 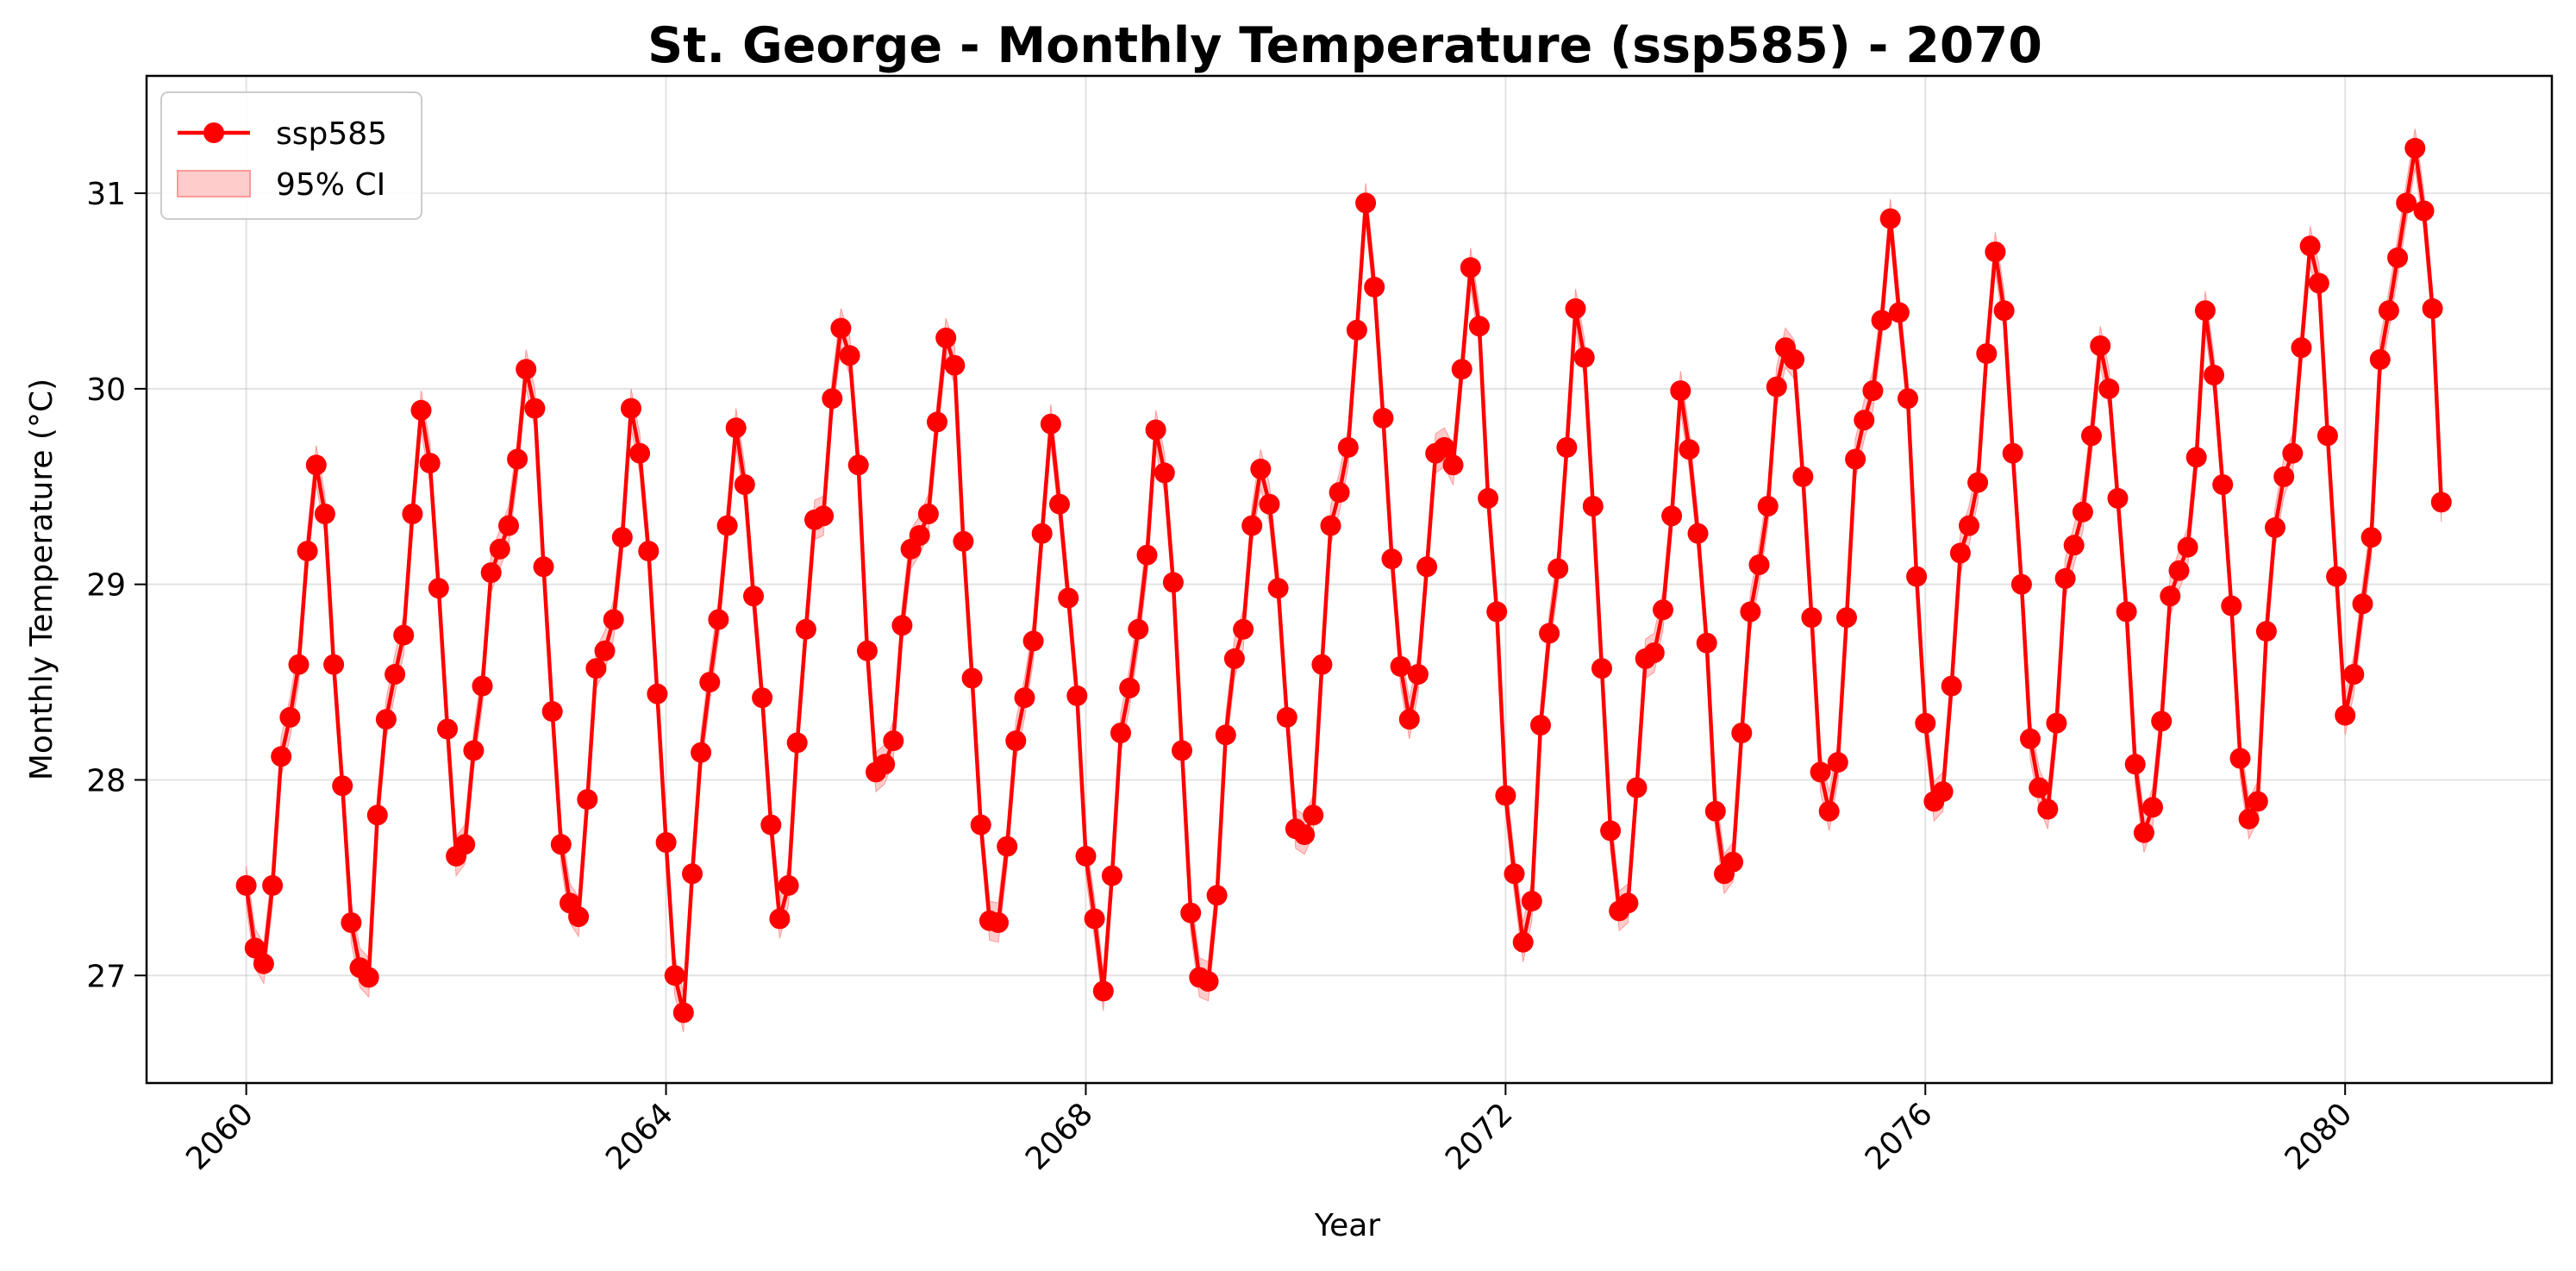 What do you see at coordinates (1347, 1225) in the screenshot?
I see `x-axis-label: Year` at bounding box center [1347, 1225].